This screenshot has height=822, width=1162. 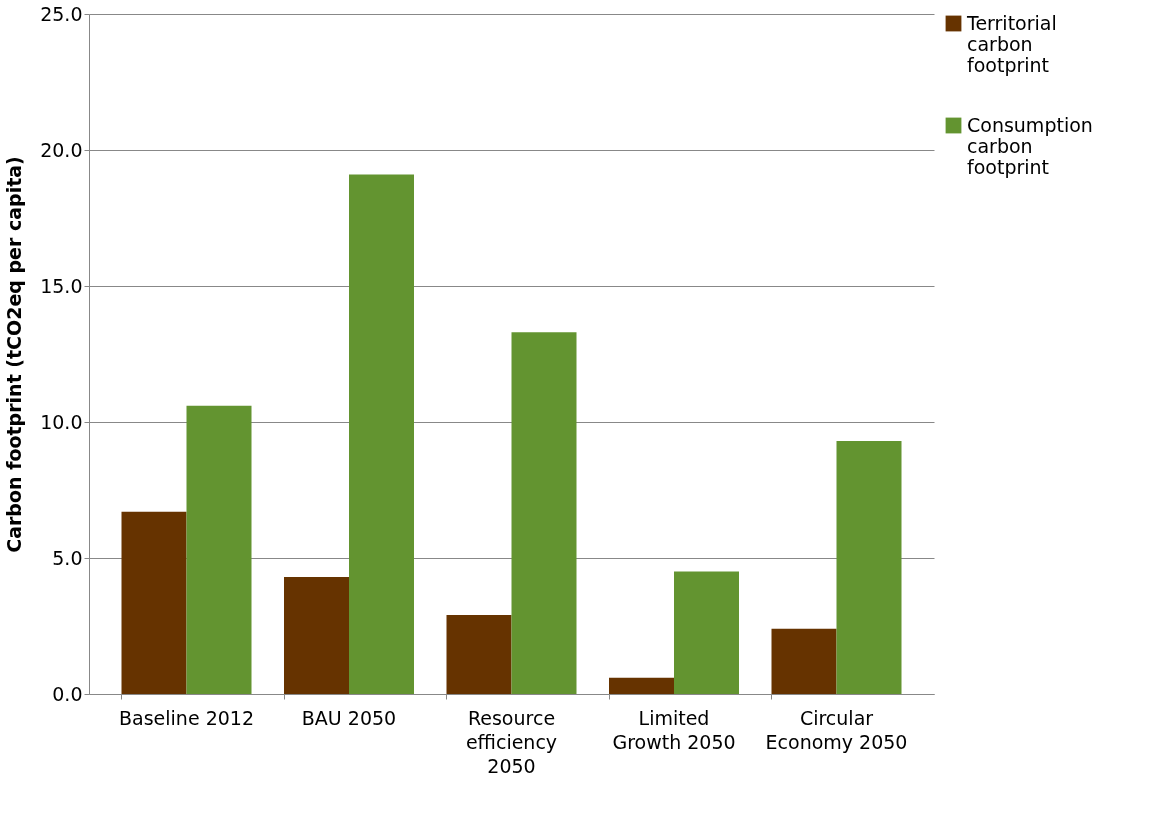 What do you see at coordinates (61, 285) in the screenshot?
I see `y-tick-label: 15.0` at bounding box center [61, 285].